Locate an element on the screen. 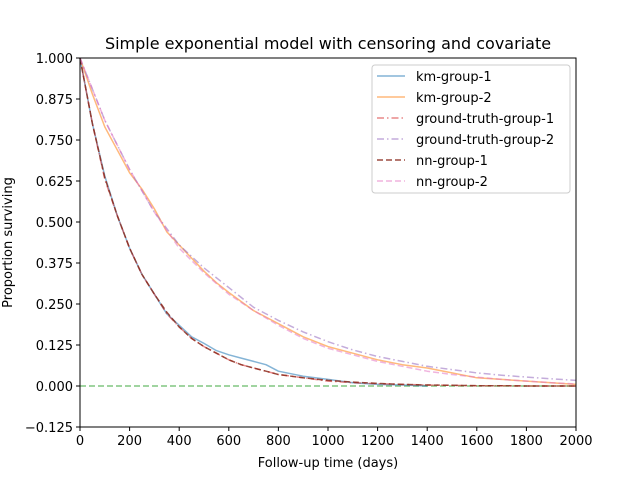  y-tick-label: 0.875 is located at coordinates (54, 100).